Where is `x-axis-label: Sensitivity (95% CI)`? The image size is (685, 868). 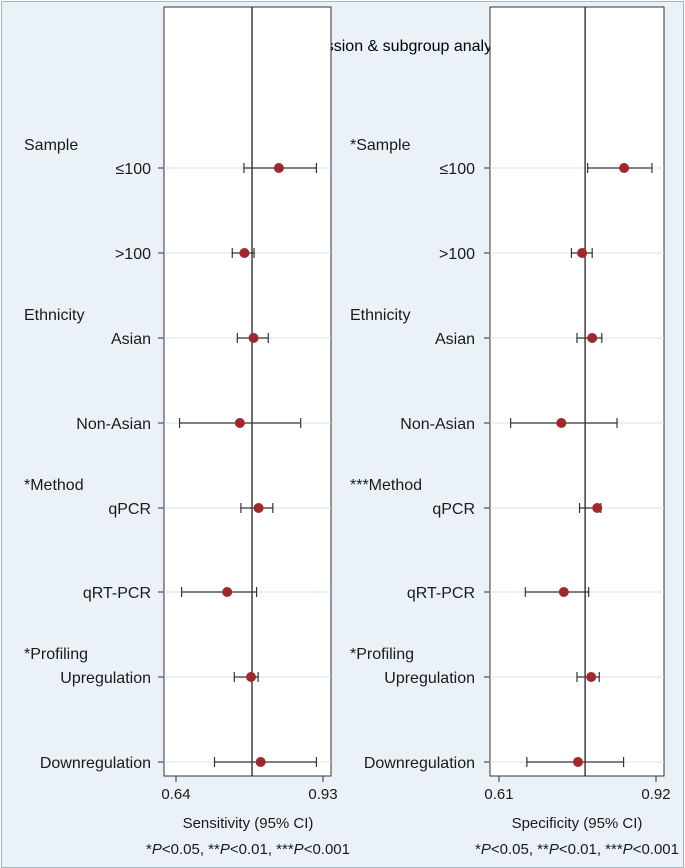 x-axis-label: Sensitivity (95% CI) is located at coordinates (248, 823).